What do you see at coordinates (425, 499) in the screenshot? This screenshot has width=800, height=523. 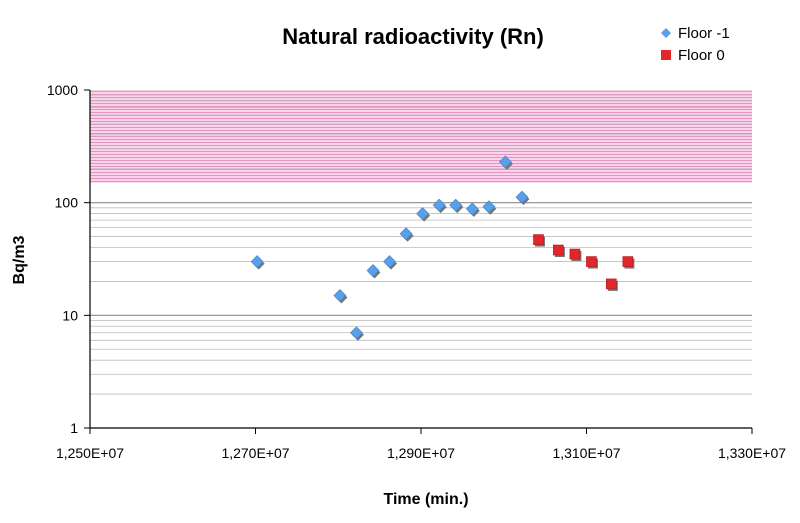 I see `x-axis-title: Time (min.)` at bounding box center [425, 499].